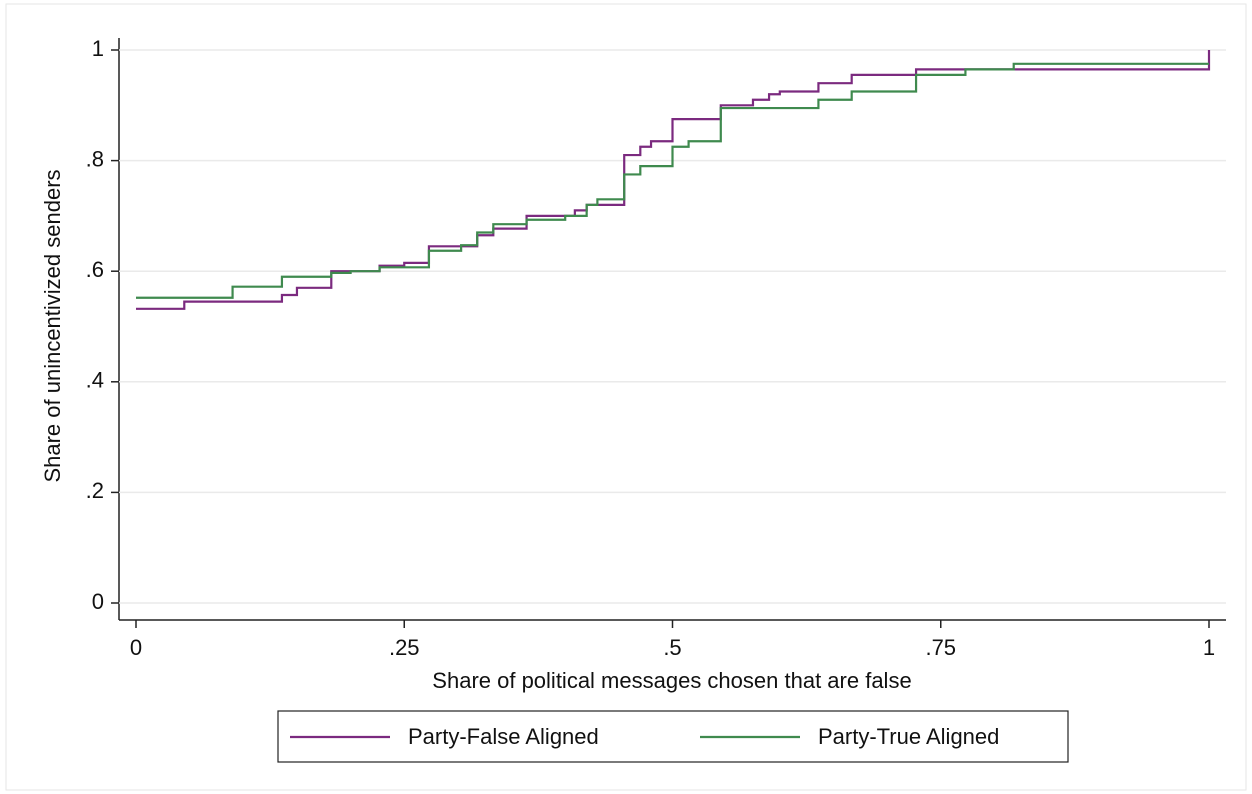 Image resolution: width=1252 pixels, height=794 pixels. What do you see at coordinates (95, 380) in the screenshot?
I see `y-tick-label: .4` at bounding box center [95, 380].